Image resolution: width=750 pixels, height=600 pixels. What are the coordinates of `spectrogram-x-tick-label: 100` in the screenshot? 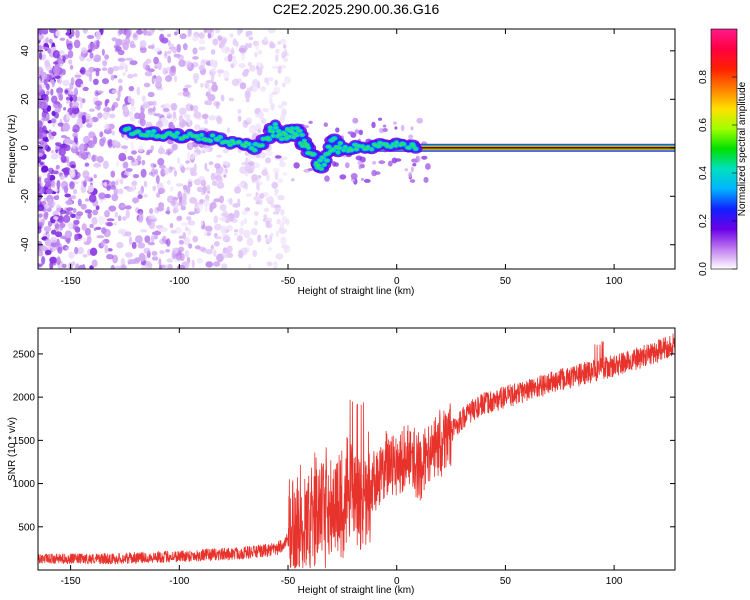 It's located at (614, 281).